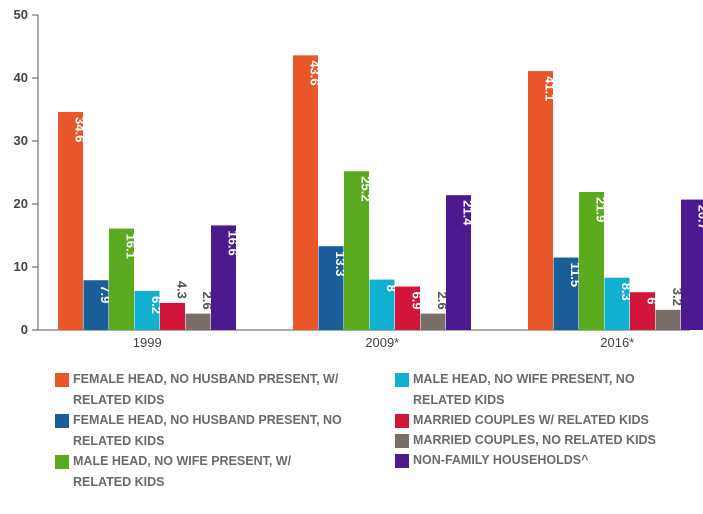  Describe the element at coordinates (21, 203) in the screenshot. I see `y-tick-label: 20` at that location.